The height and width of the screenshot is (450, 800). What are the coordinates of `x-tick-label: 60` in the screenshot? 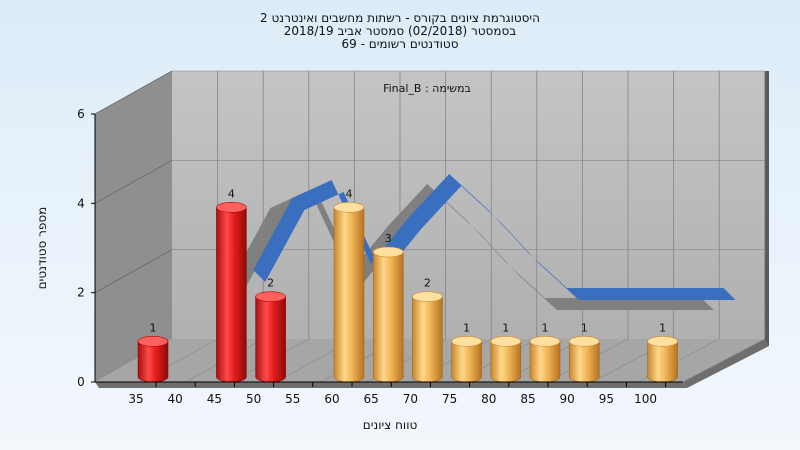 It's located at (331, 399).